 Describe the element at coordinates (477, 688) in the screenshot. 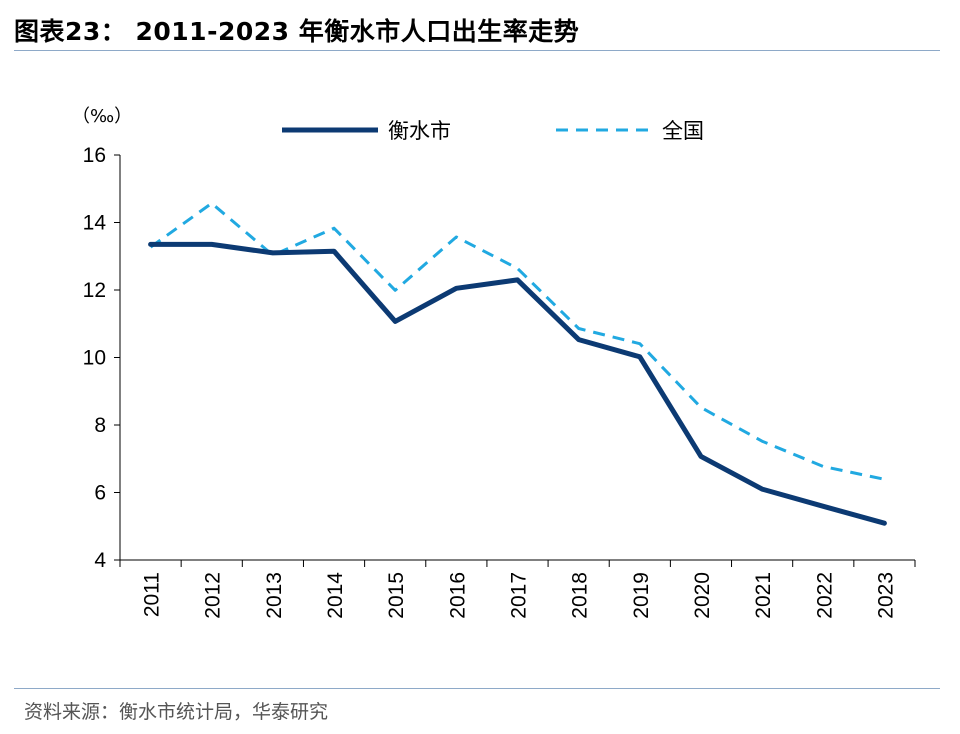

I see `footer-divider` at that location.